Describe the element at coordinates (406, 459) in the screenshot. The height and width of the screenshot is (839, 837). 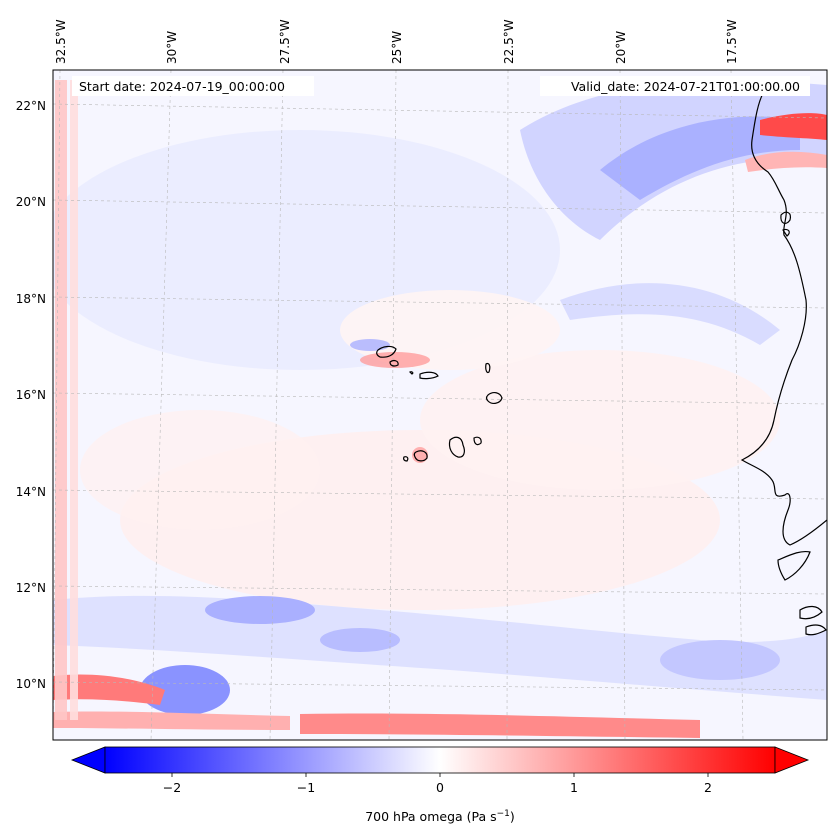
I see `island-brava` at that location.